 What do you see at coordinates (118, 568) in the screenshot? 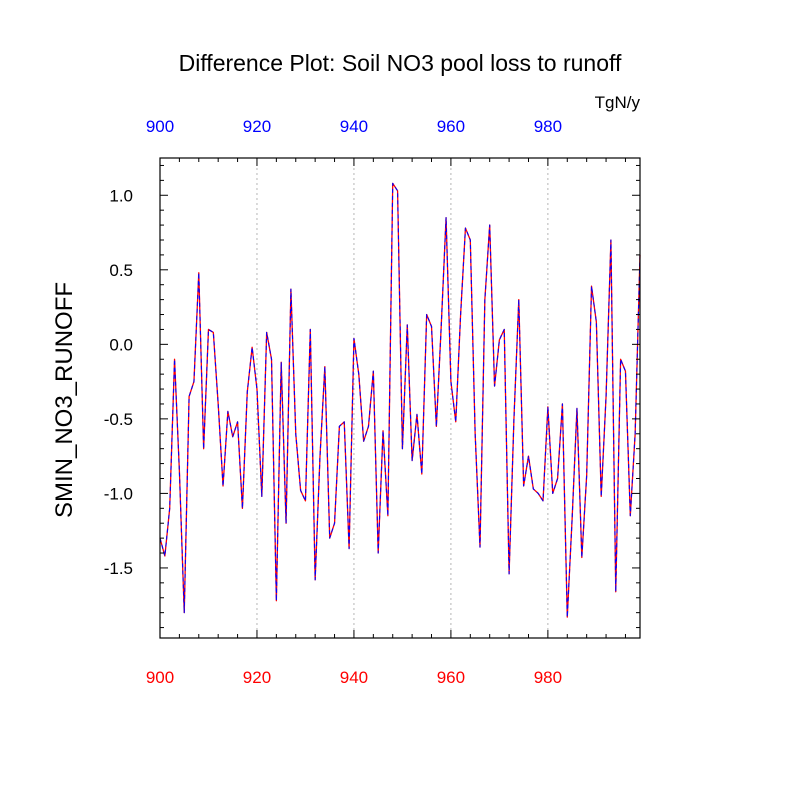
I see `y-tick-label-5: -1.5` at bounding box center [118, 568].